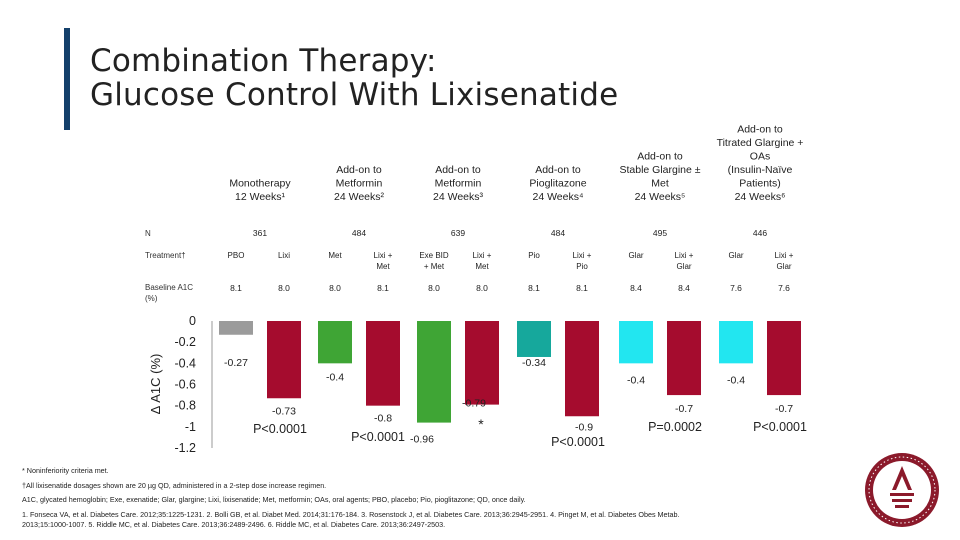 The width and height of the screenshot is (960, 540). Describe the element at coordinates (584, 427) in the screenshot. I see `bar-value-label: -0.9` at that location.